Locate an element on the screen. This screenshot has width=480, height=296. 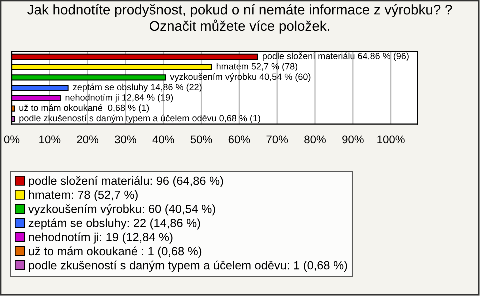
data-label: zeptám se obsluhy 14,86 % (22) is located at coordinates (137, 88).